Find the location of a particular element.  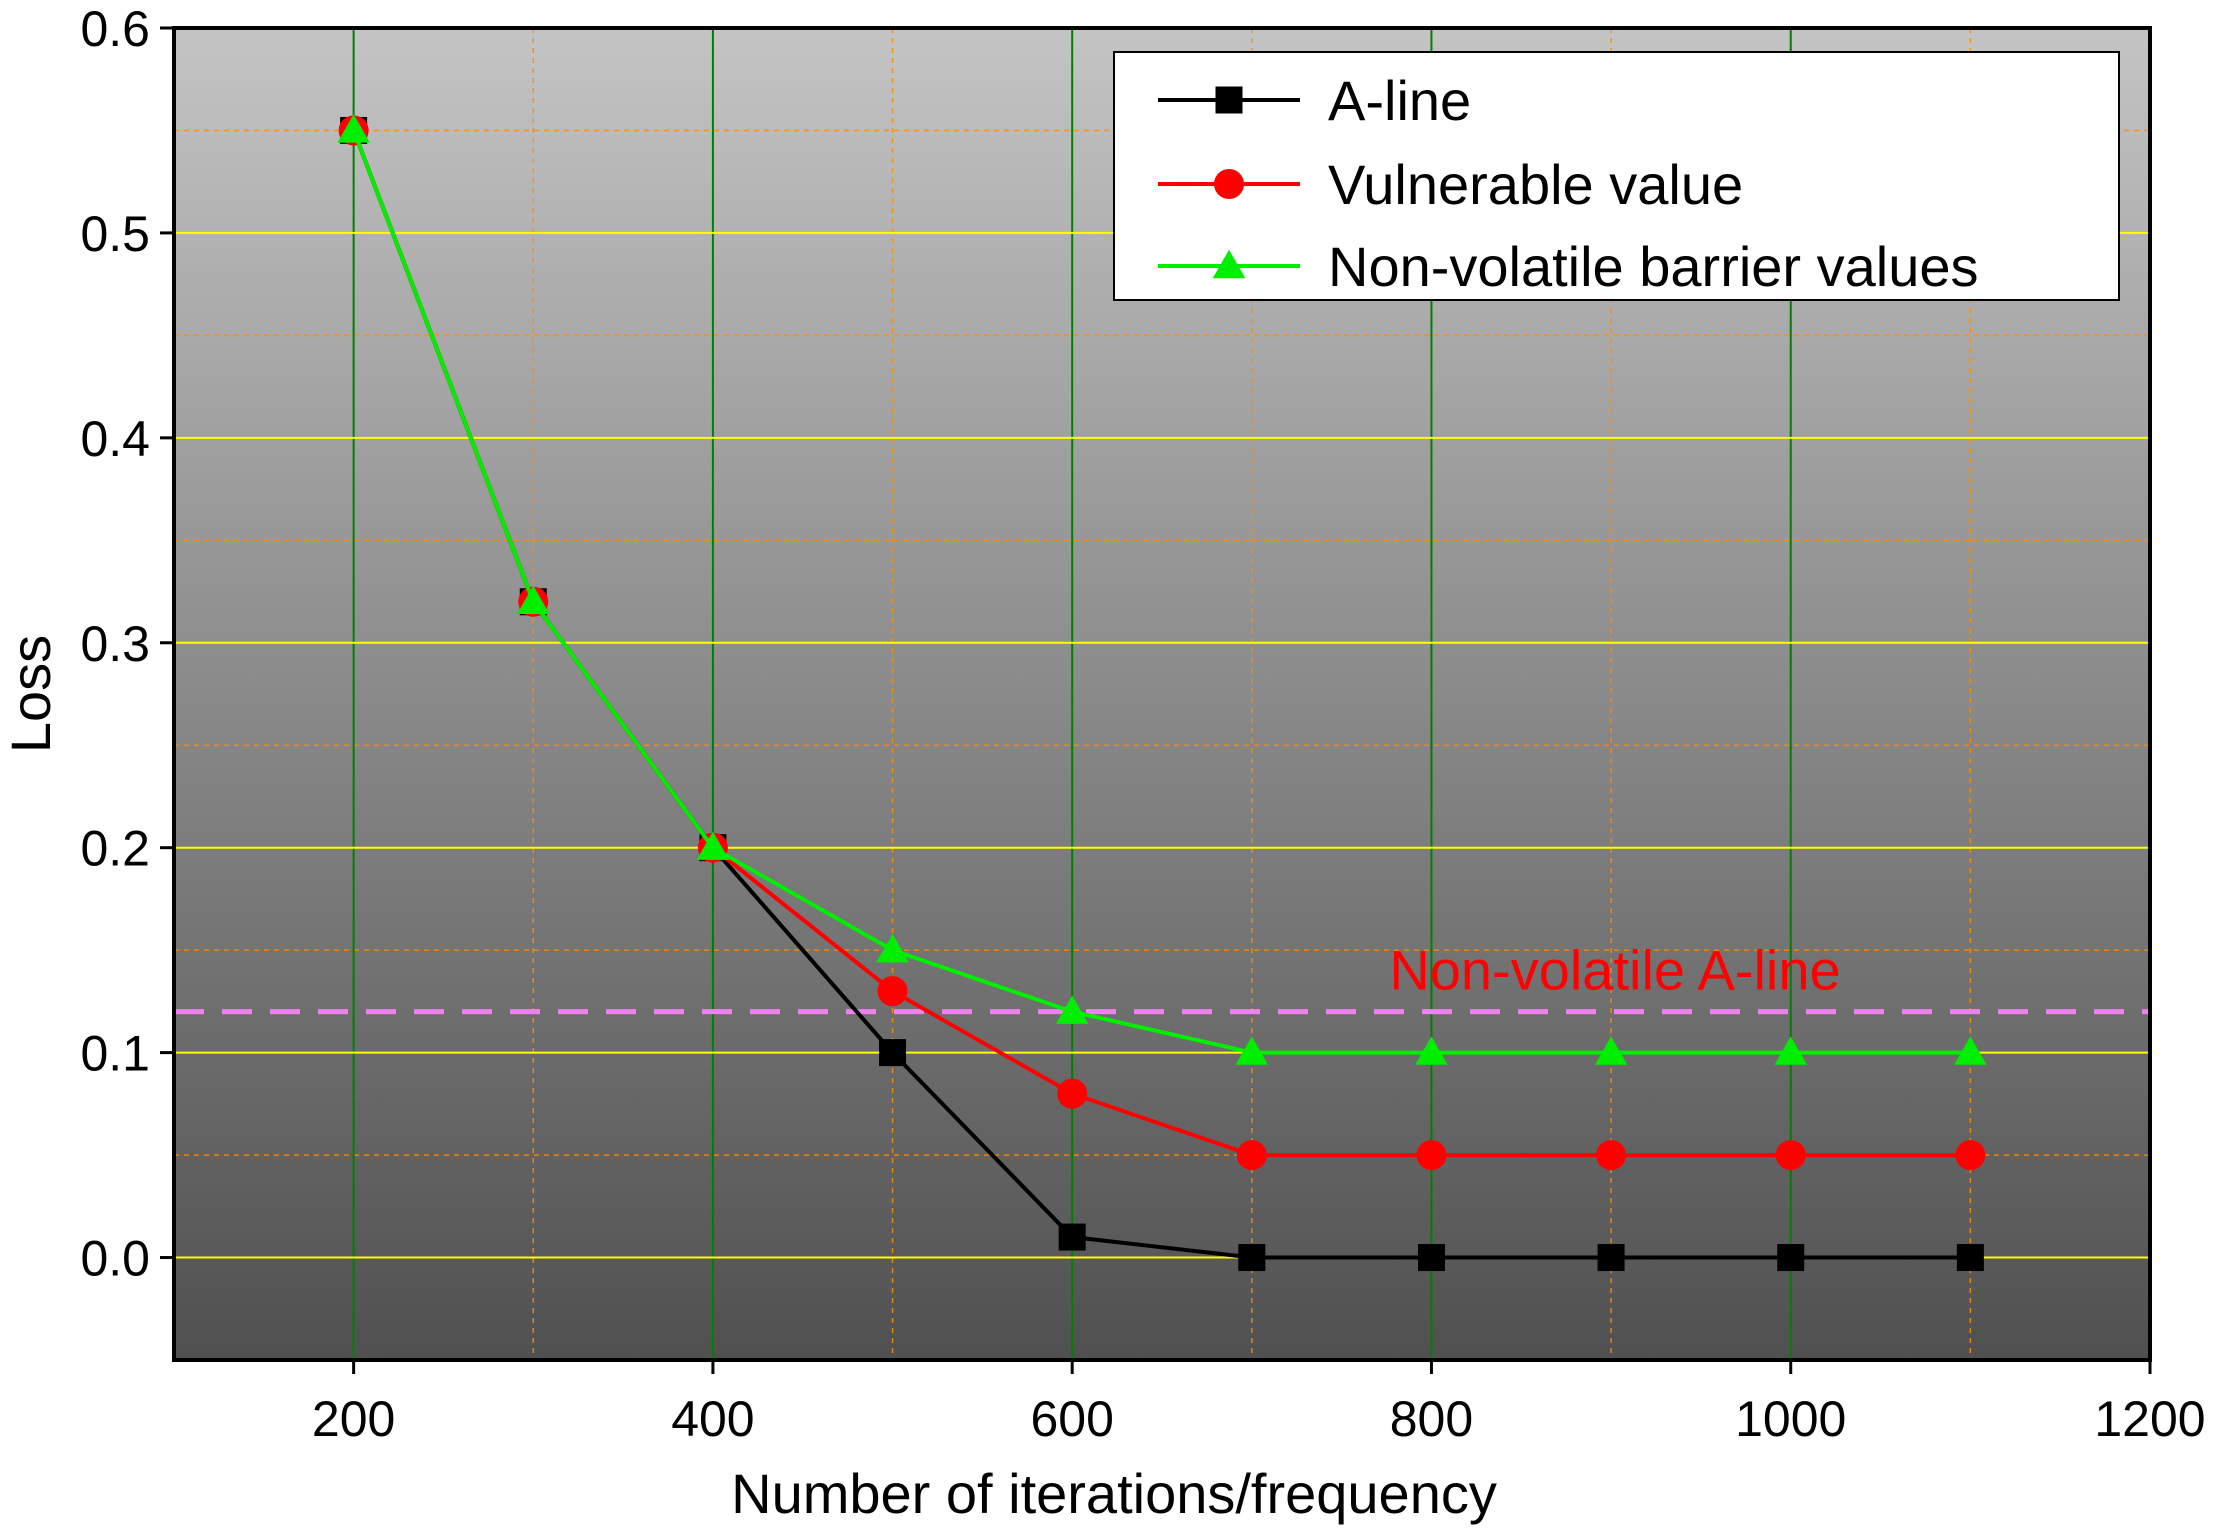

x-tick-label: 800 is located at coordinates (1431, 1419).